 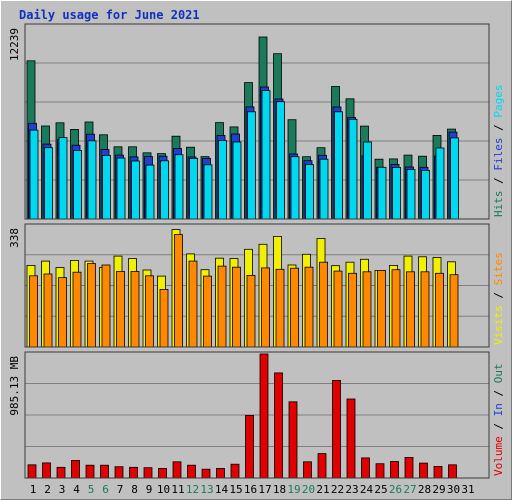 What do you see at coordinates (14, 386) in the screenshot?
I see `y-axis-max-label: 985.13 MB` at bounding box center [14, 386].